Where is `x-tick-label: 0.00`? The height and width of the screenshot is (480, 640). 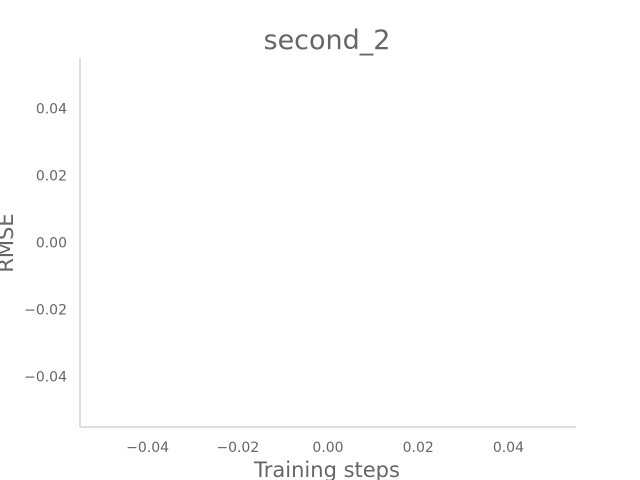 x-tick-label: 0.00 is located at coordinates (327, 448).